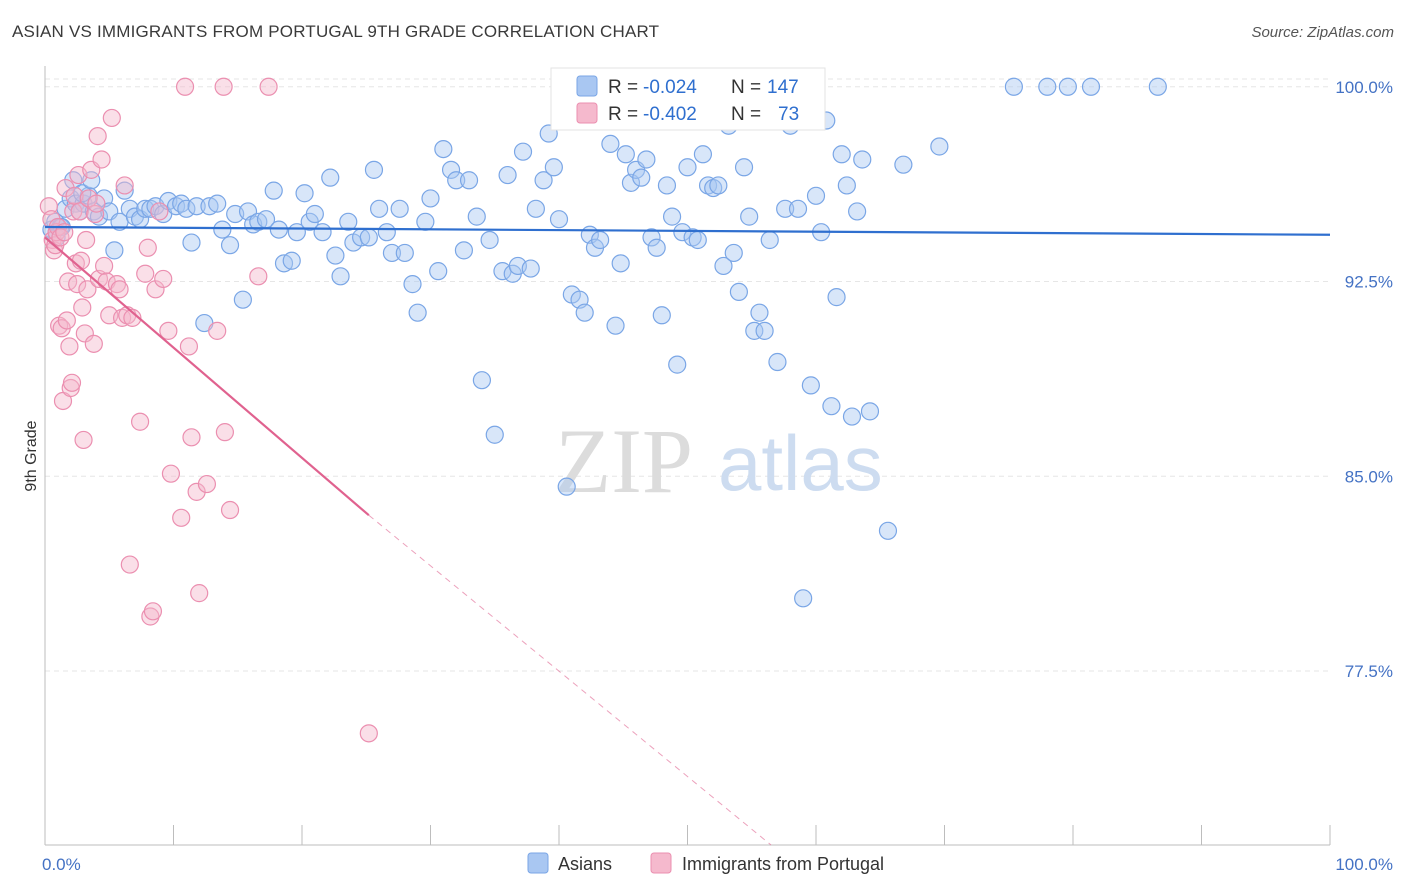 The width and height of the screenshot is (1406, 892). What do you see at coordinates (61, 864) in the screenshot?
I see `x-tick-label-start: 0.0%` at bounding box center [61, 864].